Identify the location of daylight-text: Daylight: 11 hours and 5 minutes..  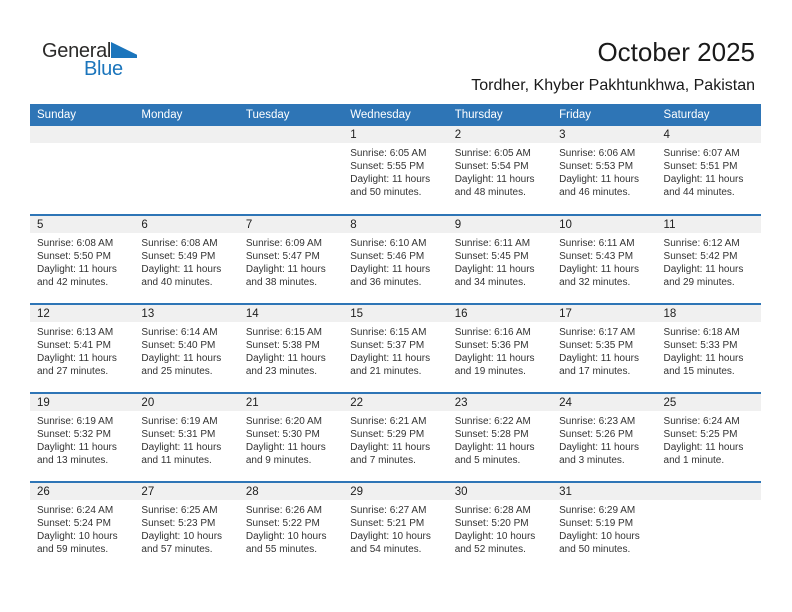
(494, 454).